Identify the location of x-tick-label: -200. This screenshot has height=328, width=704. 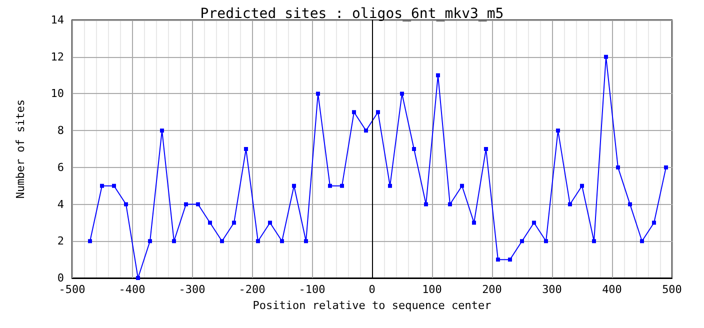
(252, 289).